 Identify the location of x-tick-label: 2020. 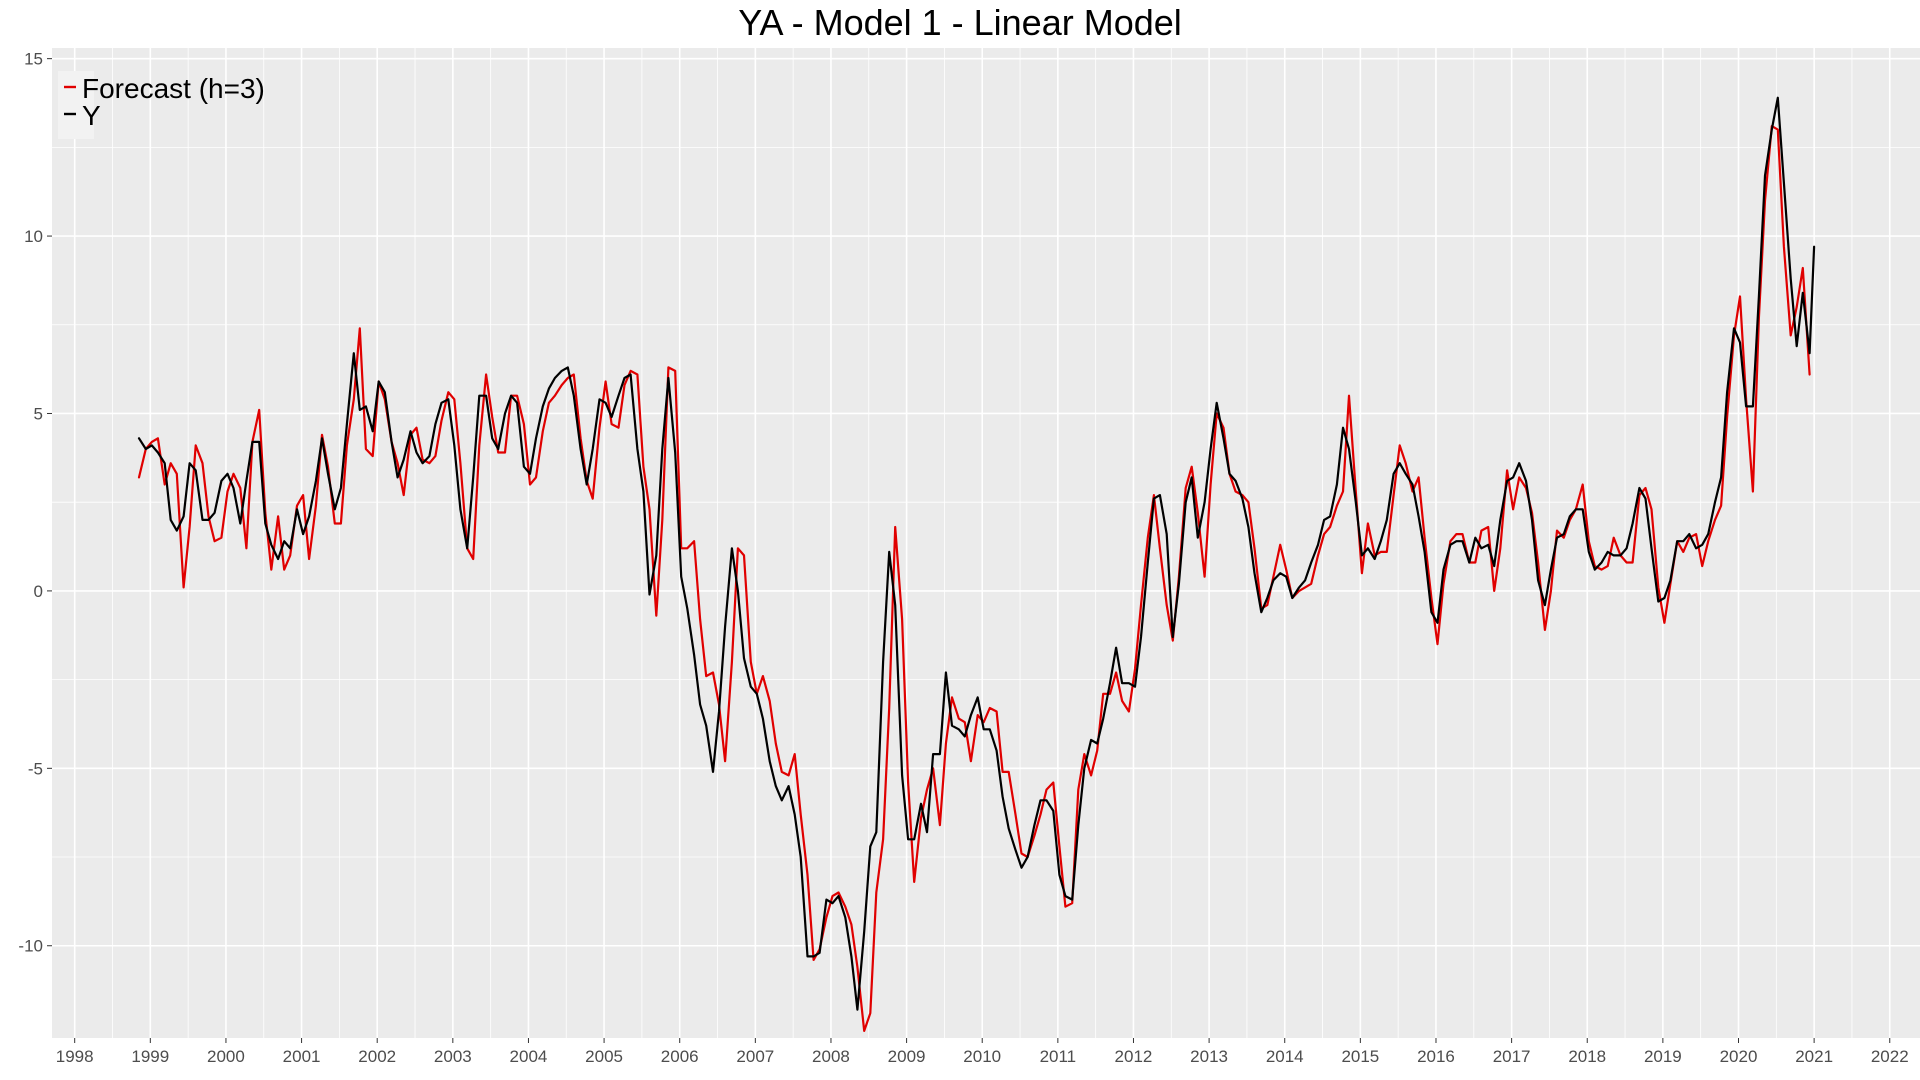
(1739, 1056).